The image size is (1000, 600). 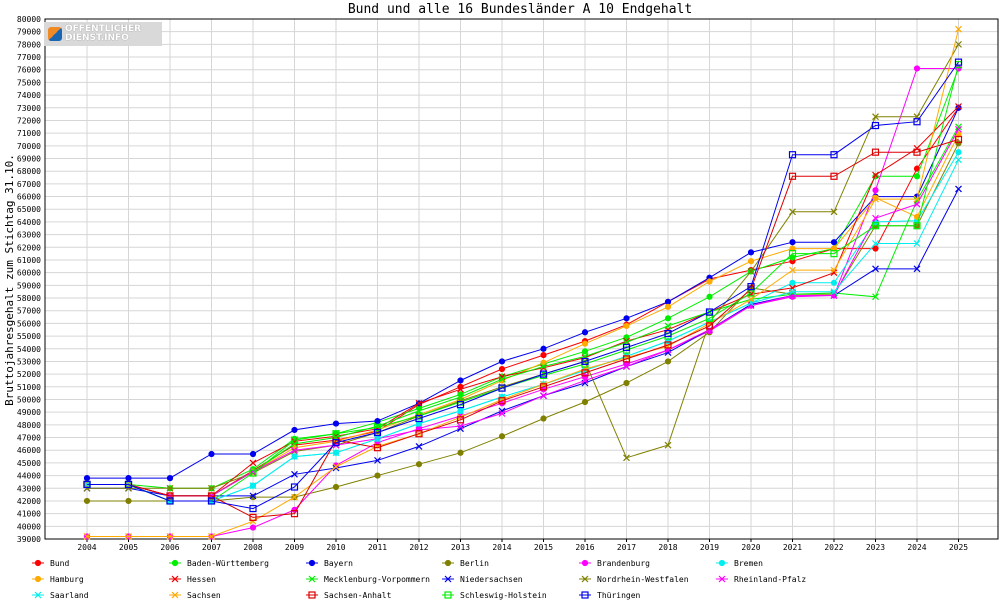 I want to click on y-tick-label: 53000, so click(x=29, y=361).